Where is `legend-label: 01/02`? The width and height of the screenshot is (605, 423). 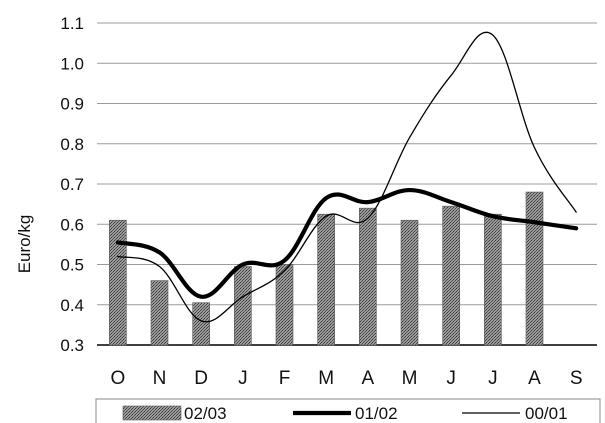 legend-label: 01/02 is located at coordinates (376, 413).